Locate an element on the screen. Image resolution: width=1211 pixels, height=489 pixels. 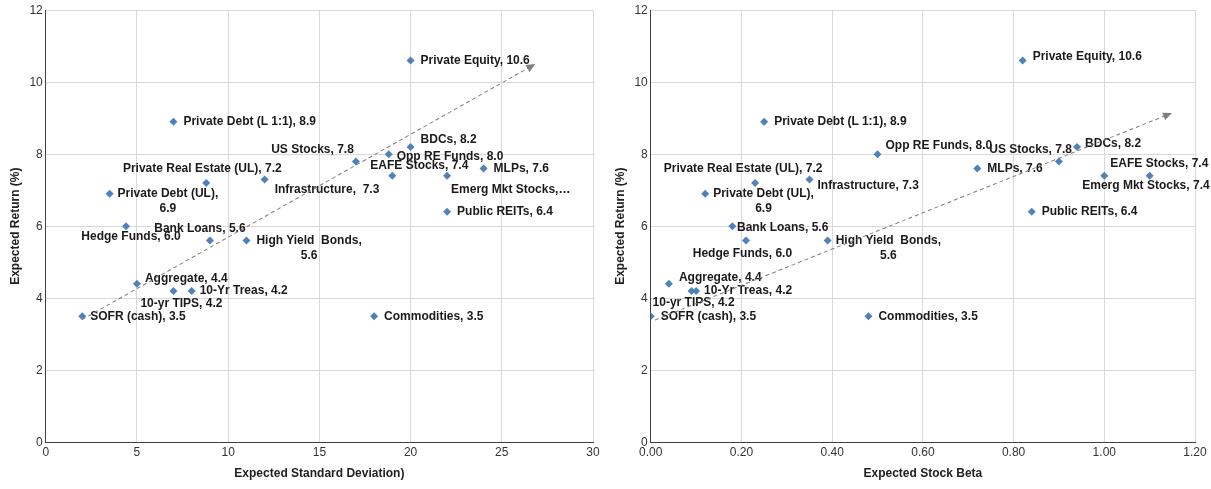
x-tick-label: 20 is located at coordinates (410, 451).